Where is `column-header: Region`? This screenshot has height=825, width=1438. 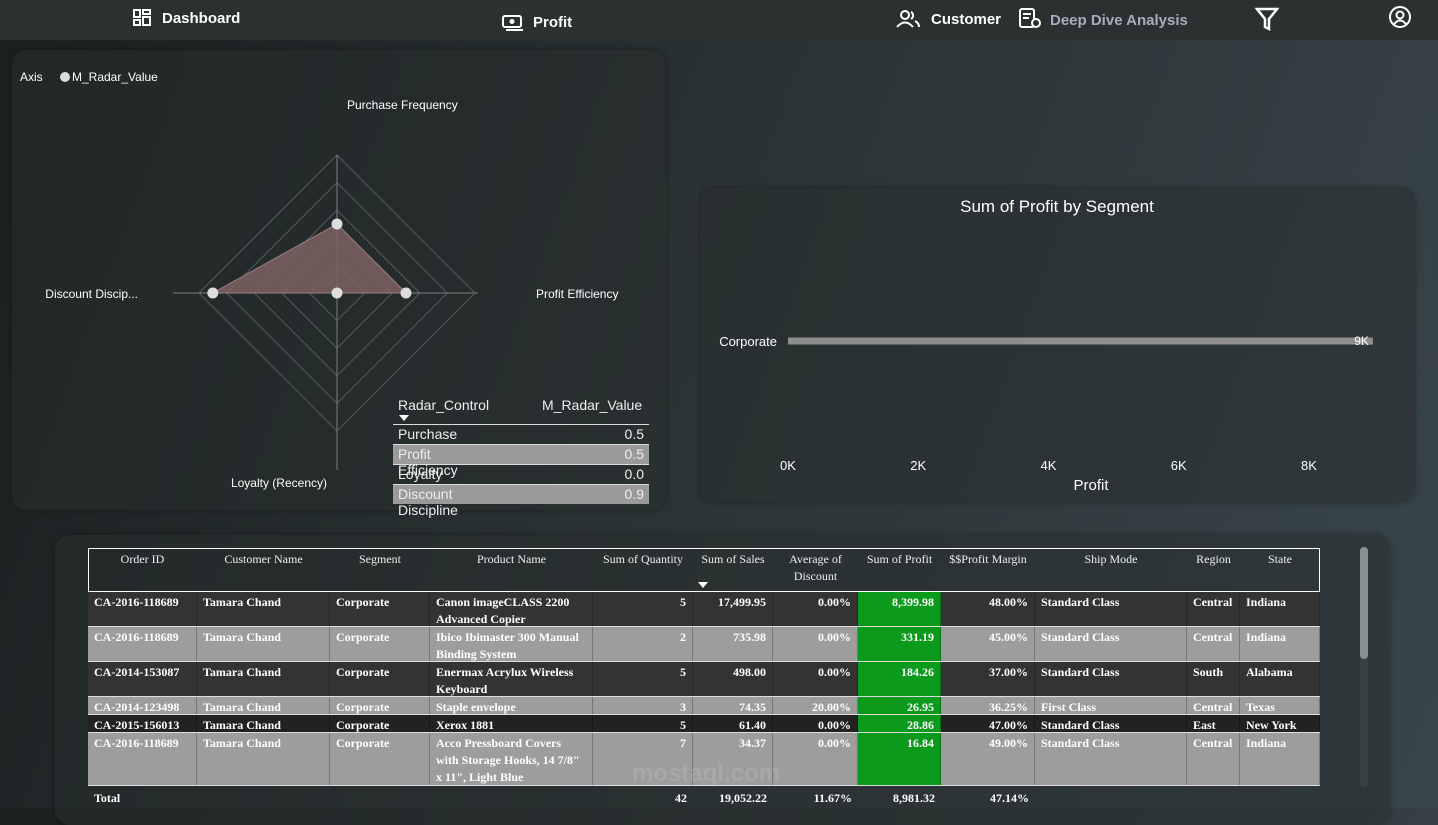 column-header: Region is located at coordinates (1213, 559).